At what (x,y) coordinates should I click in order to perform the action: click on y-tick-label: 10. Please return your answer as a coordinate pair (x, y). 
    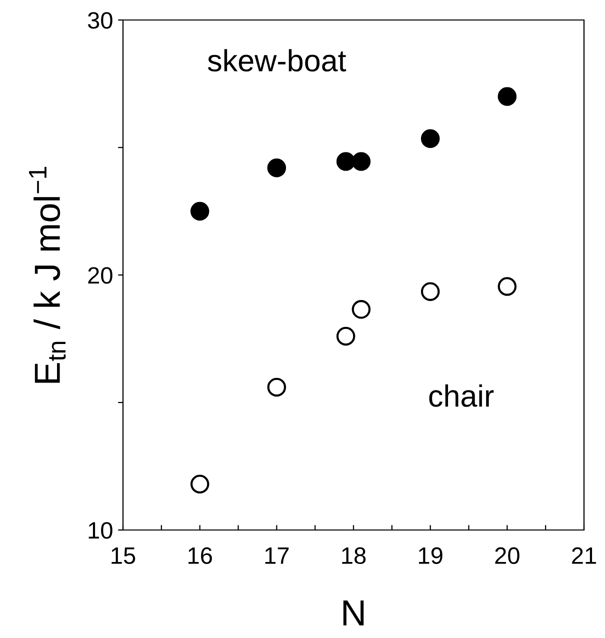
    Looking at the image, I should click on (100, 530).